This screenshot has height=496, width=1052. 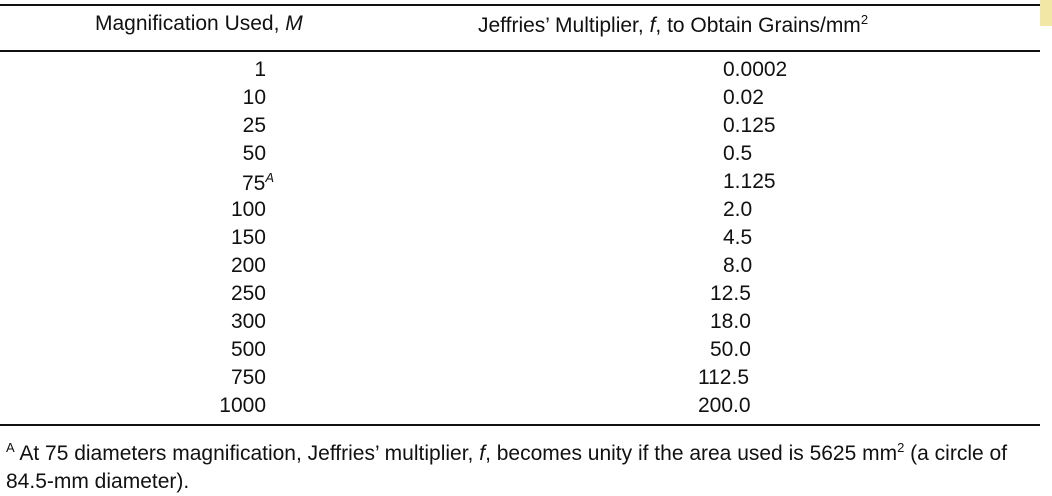 What do you see at coordinates (520, 51) in the screenshot?
I see `header-rule` at bounding box center [520, 51].